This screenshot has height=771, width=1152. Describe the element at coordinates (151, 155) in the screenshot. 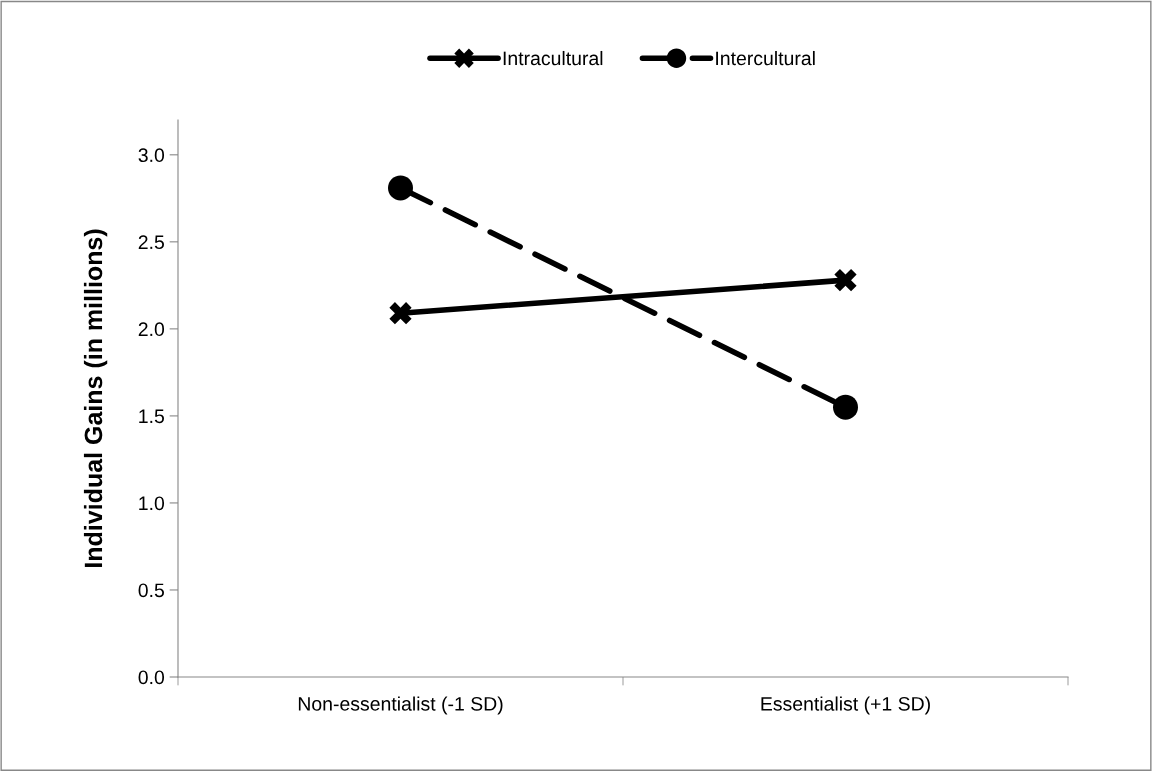

I see `y-tick-label: 3.0` at that location.